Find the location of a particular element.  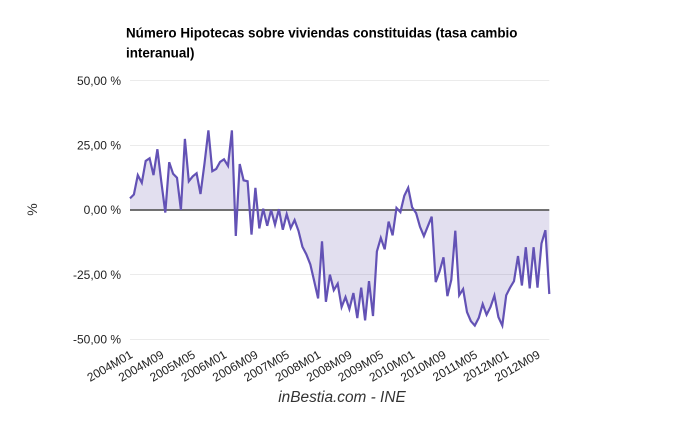

svg-text: 0,00 % is located at coordinates (103, 210).